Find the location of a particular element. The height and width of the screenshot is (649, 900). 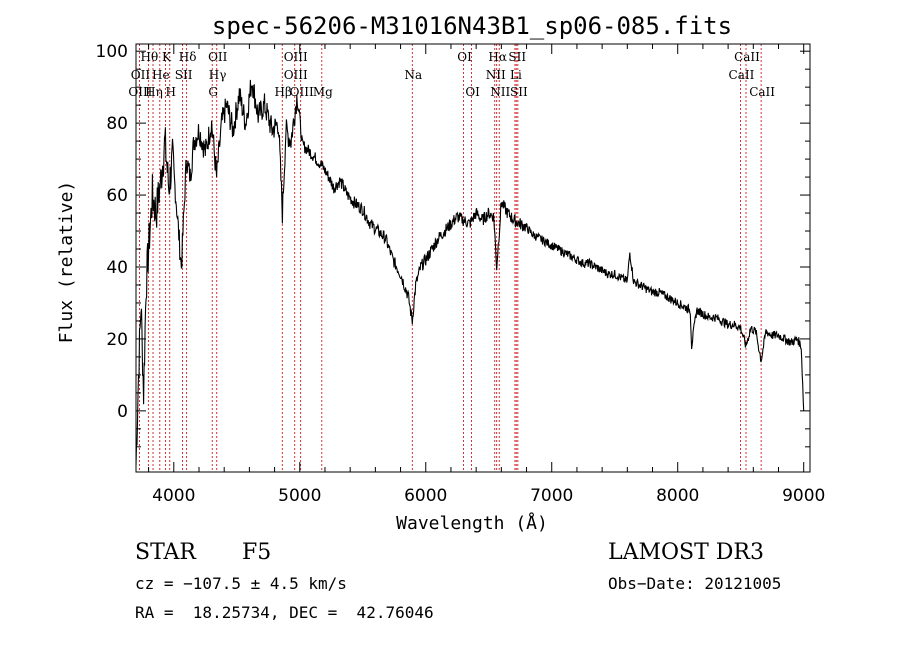

y-tick-label: 0 is located at coordinates (122, 412).